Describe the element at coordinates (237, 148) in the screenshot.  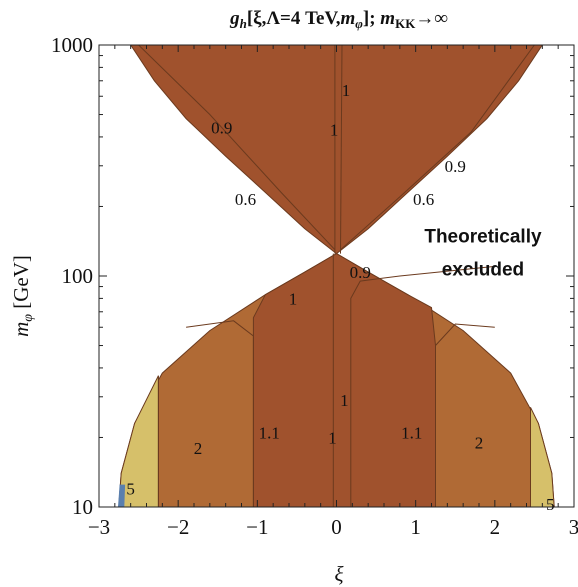
I see `contour-0p9-upper-left` at that location.